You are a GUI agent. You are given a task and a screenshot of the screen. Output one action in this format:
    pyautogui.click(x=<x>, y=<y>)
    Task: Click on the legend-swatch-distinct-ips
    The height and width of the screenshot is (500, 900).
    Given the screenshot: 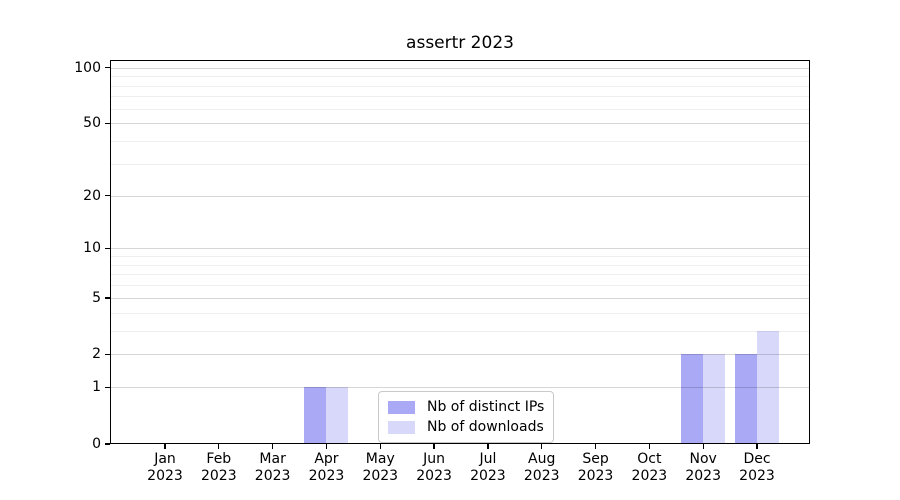 What is the action you would take?
    pyautogui.click(x=401, y=407)
    